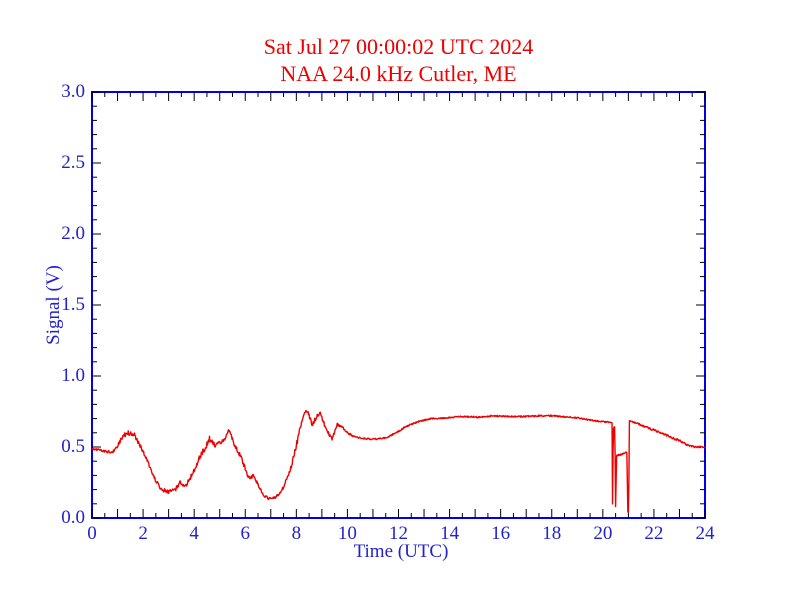 This screenshot has height=612, width=792. Describe the element at coordinates (143, 533) in the screenshot. I see `x-tick-label: 2` at that location.